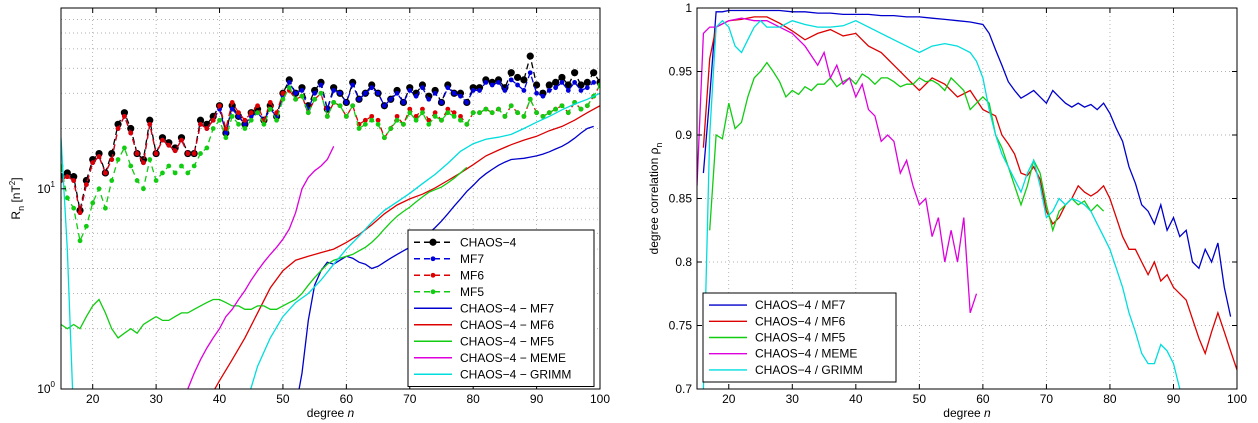  I want to click on legend-label-7: CHAOS−4 − MEME, so click(513, 358).